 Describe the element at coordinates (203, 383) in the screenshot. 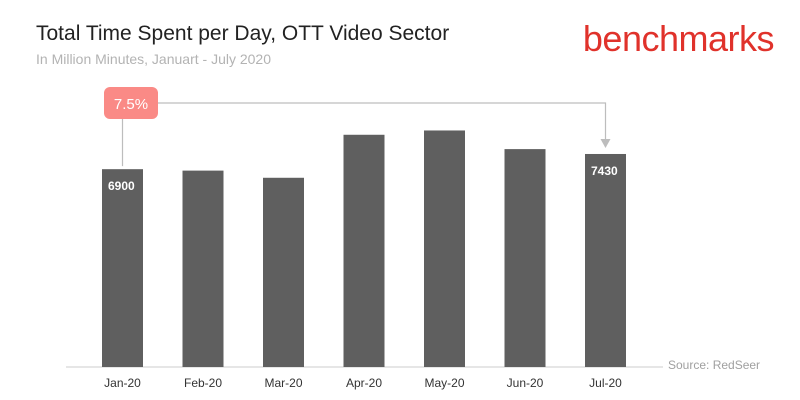

I see `x-tick-label: Feb-20` at that location.